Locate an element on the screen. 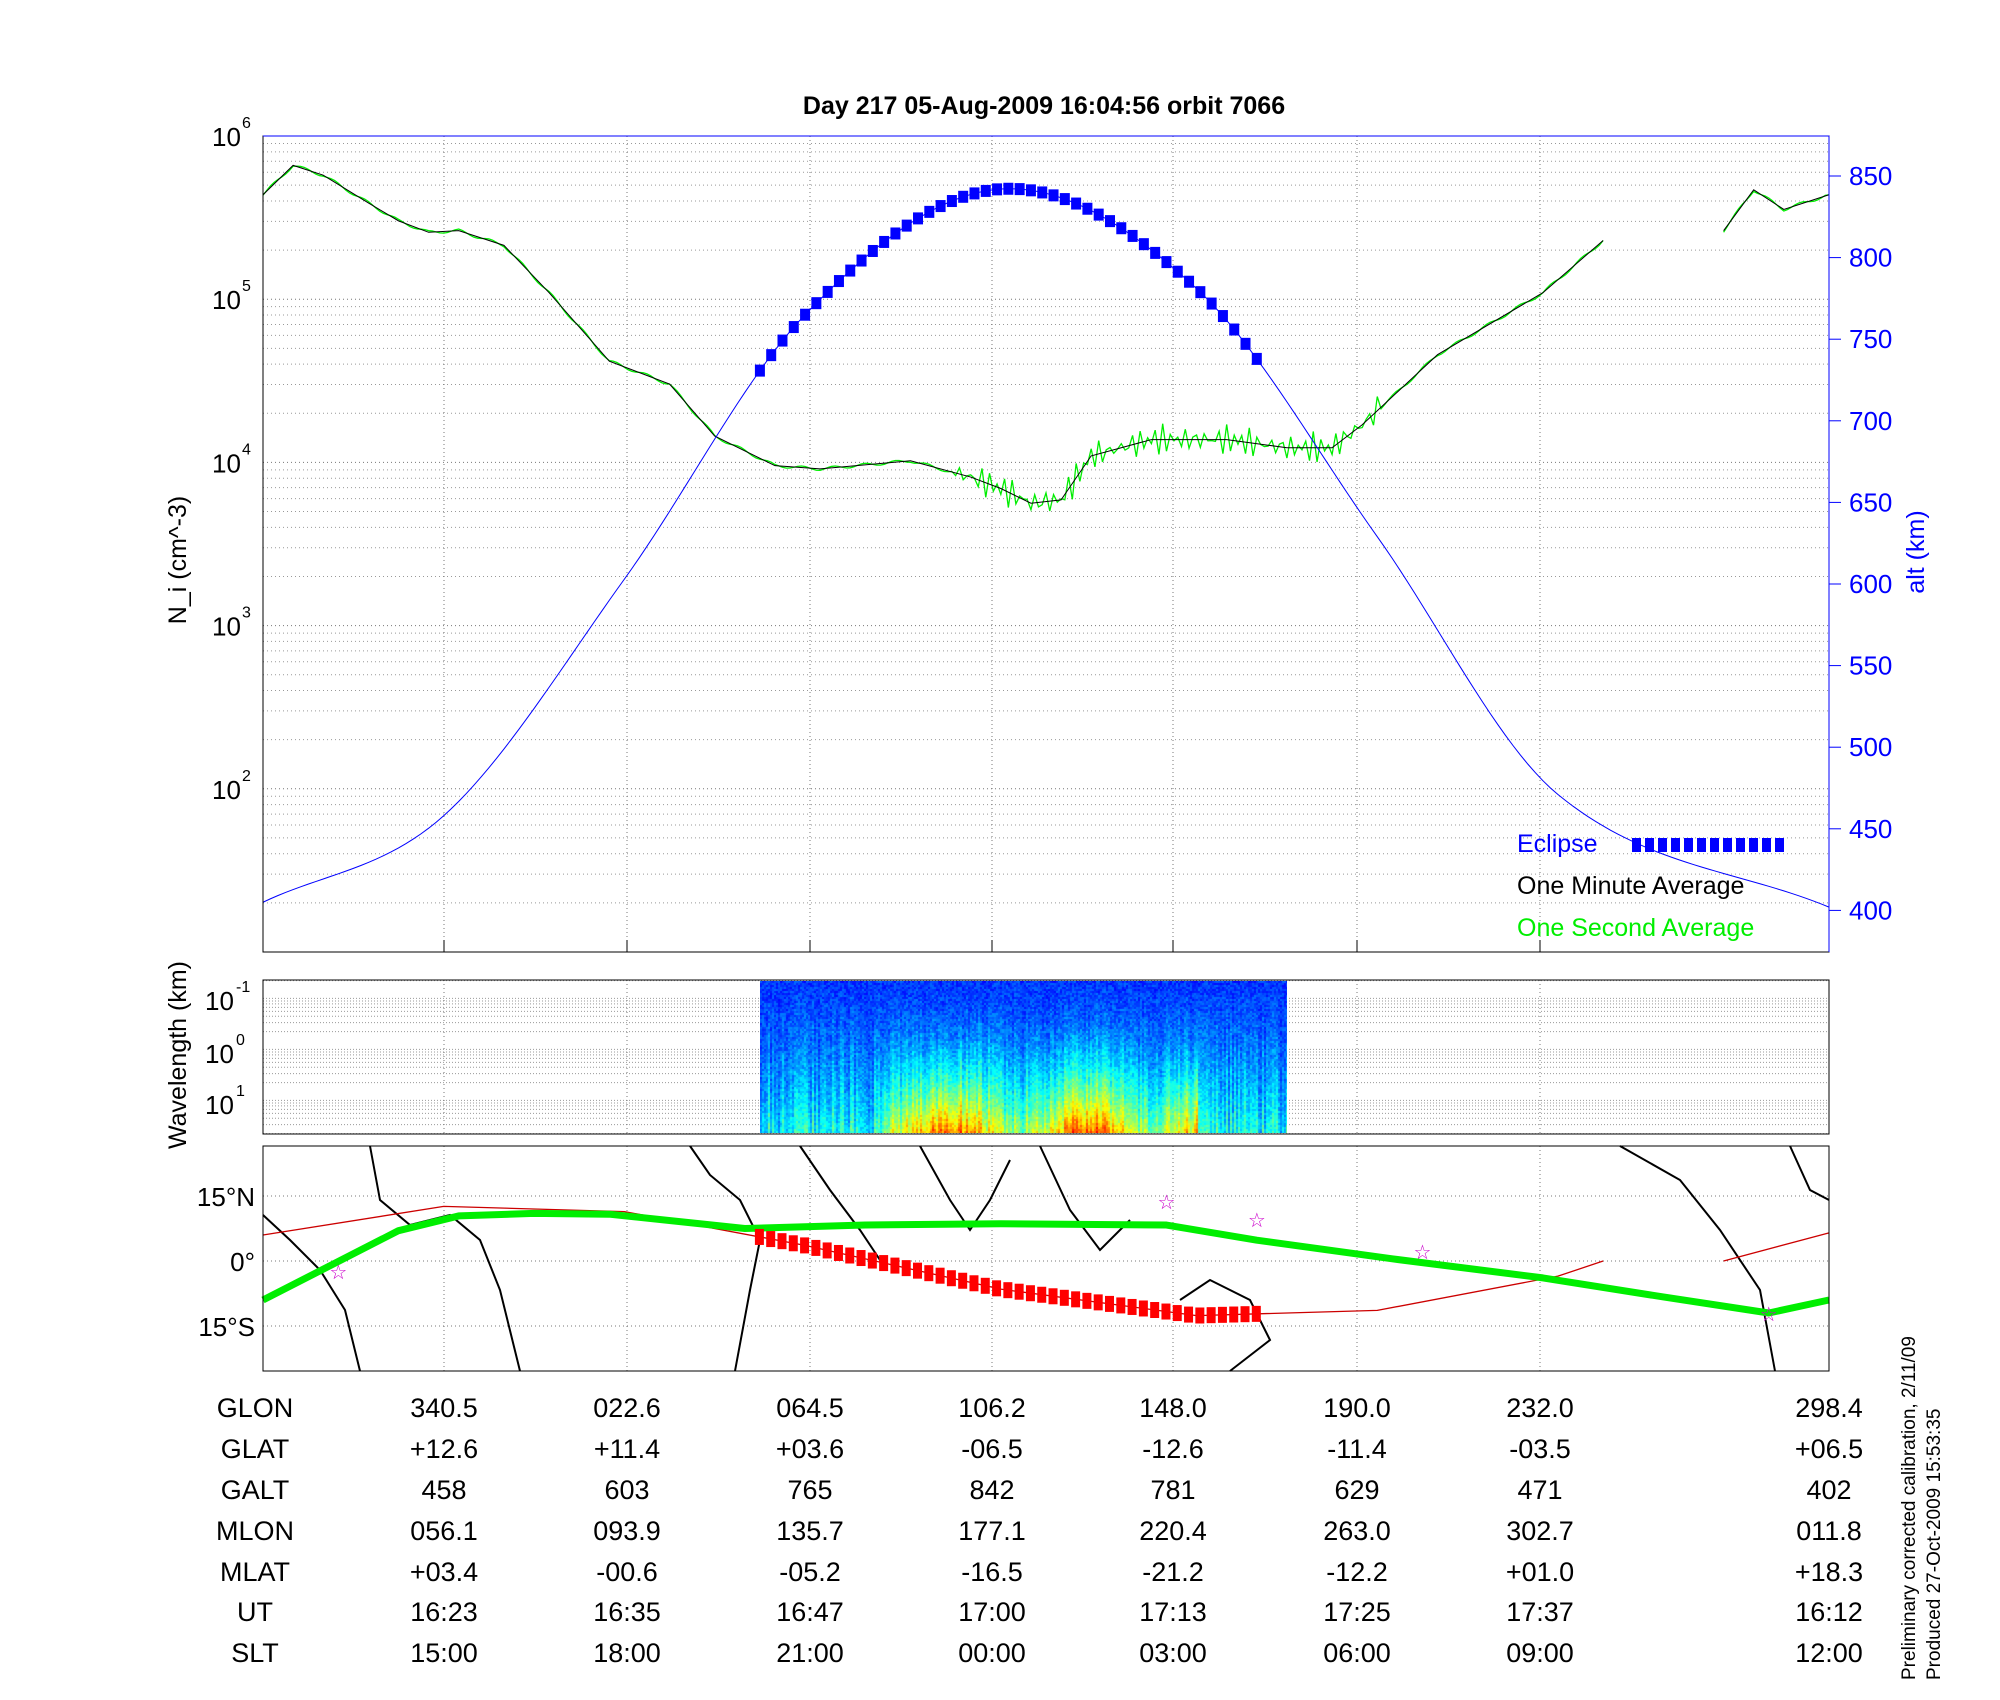  table-cell: -12.2 is located at coordinates (1357, 1572).